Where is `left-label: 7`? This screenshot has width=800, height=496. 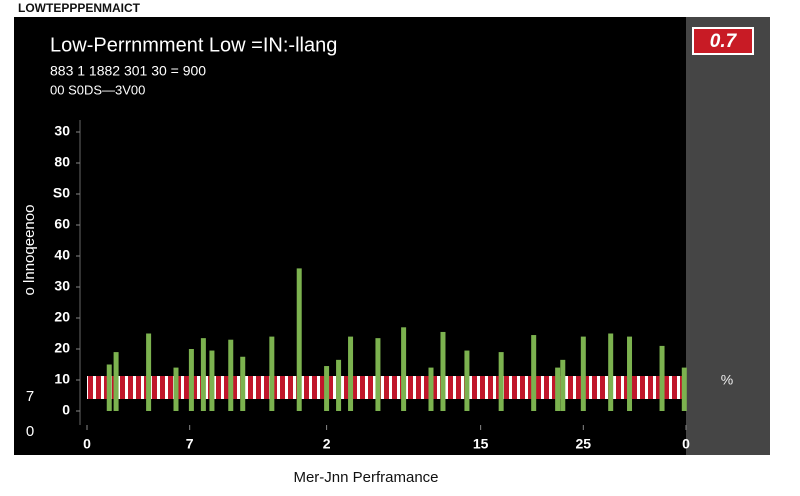 left-label: 7 is located at coordinates (30, 396).